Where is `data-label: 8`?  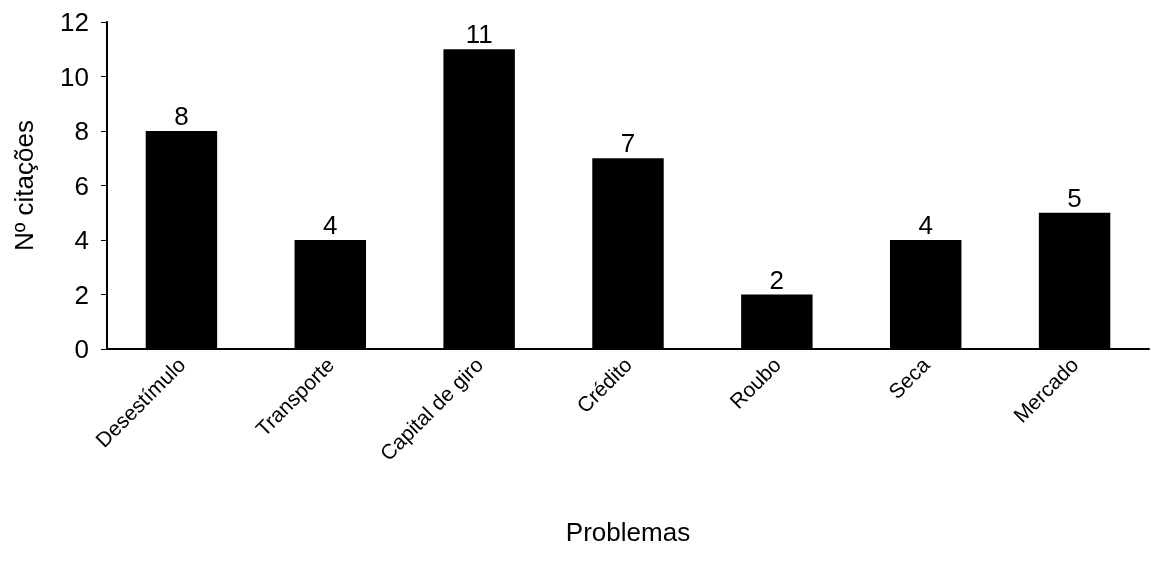 data-label: 8 is located at coordinates (181, 116).